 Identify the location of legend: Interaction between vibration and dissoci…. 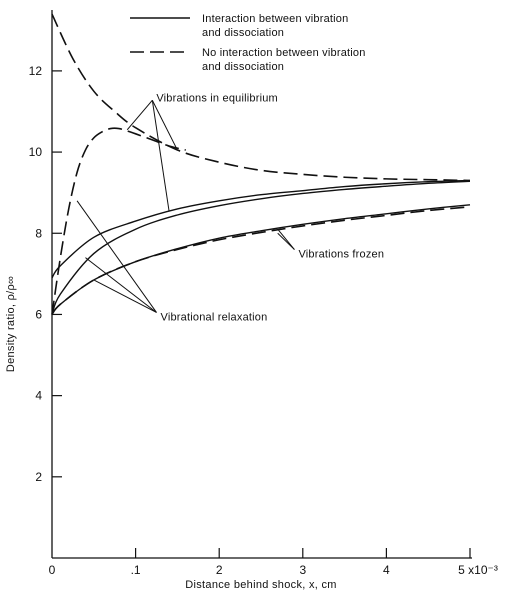
(248, 43).